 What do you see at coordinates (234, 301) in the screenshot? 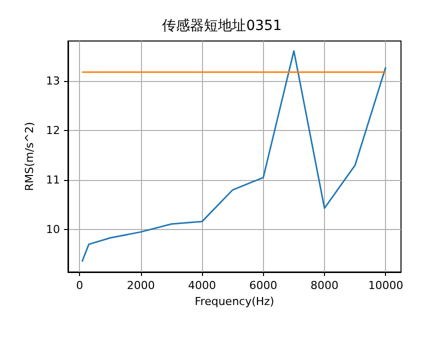
I see `x-axis-title: Frequency(Hz)` at bounding box center [234, 301].